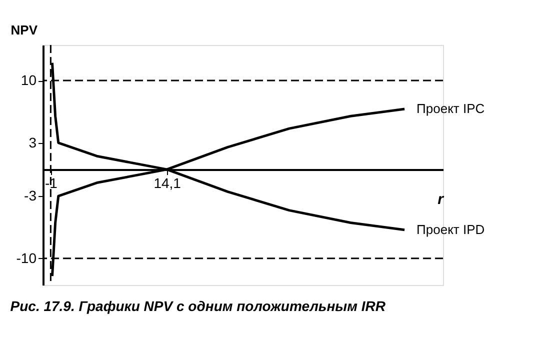 The image size is (550, 349). What do you see at coordinates (450, 229) in the screenshot?
I see `series-label: Проект IPD` at bounding box center [450, 229].